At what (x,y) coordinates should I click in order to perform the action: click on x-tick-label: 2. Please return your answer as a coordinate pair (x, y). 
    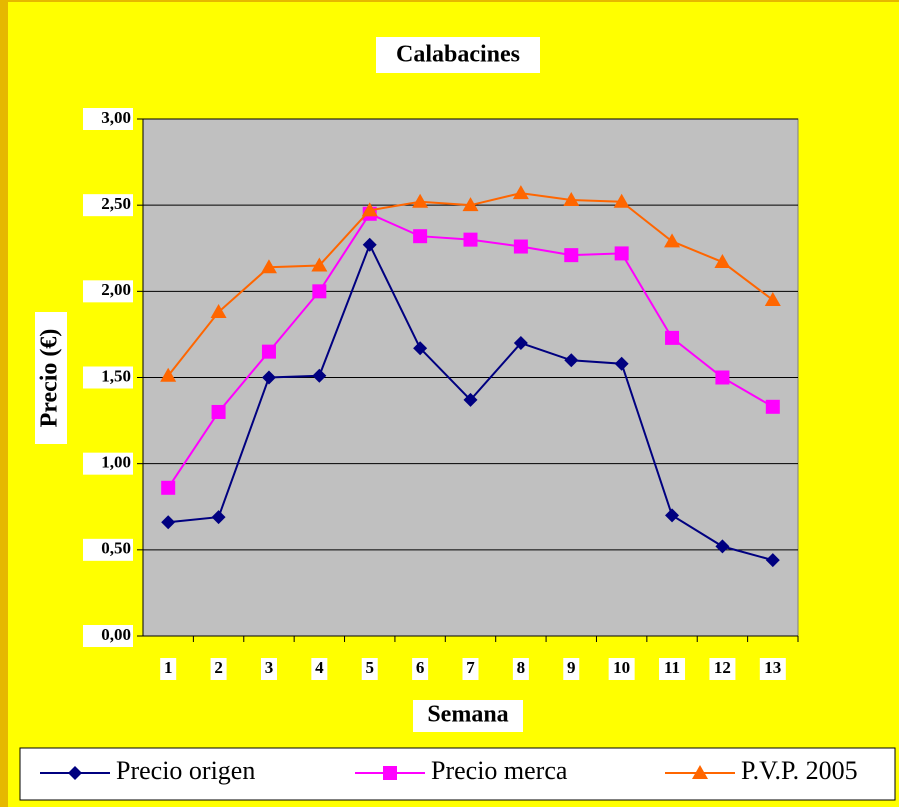
    Looking at the image, I should click on (218, 667).